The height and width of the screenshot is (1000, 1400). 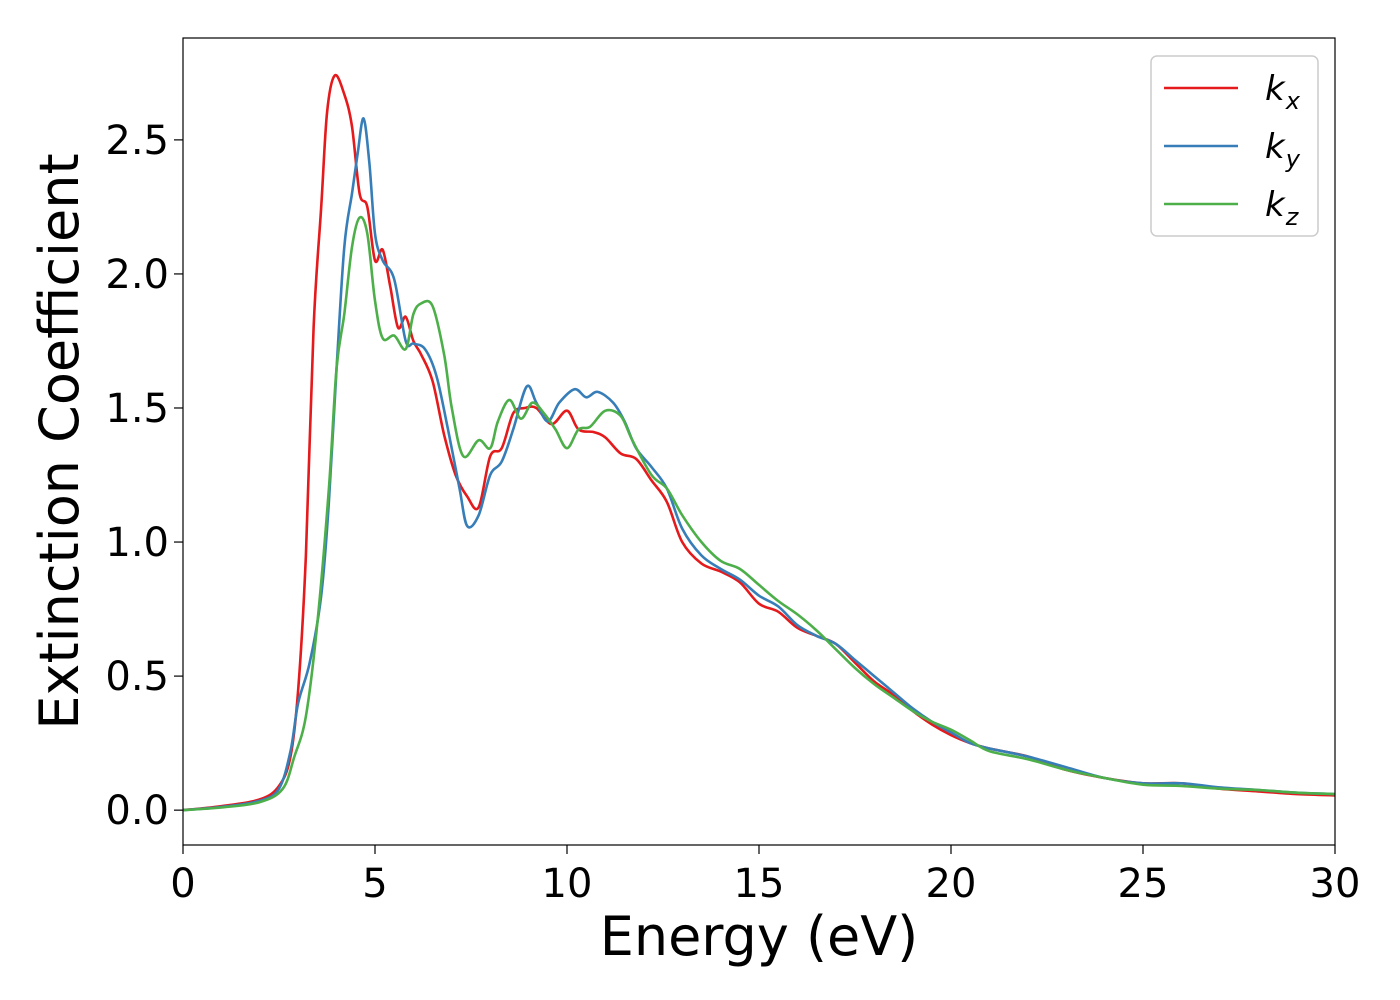 I want to click on legend-label-kz: kz, so click(x=1282, y=208).